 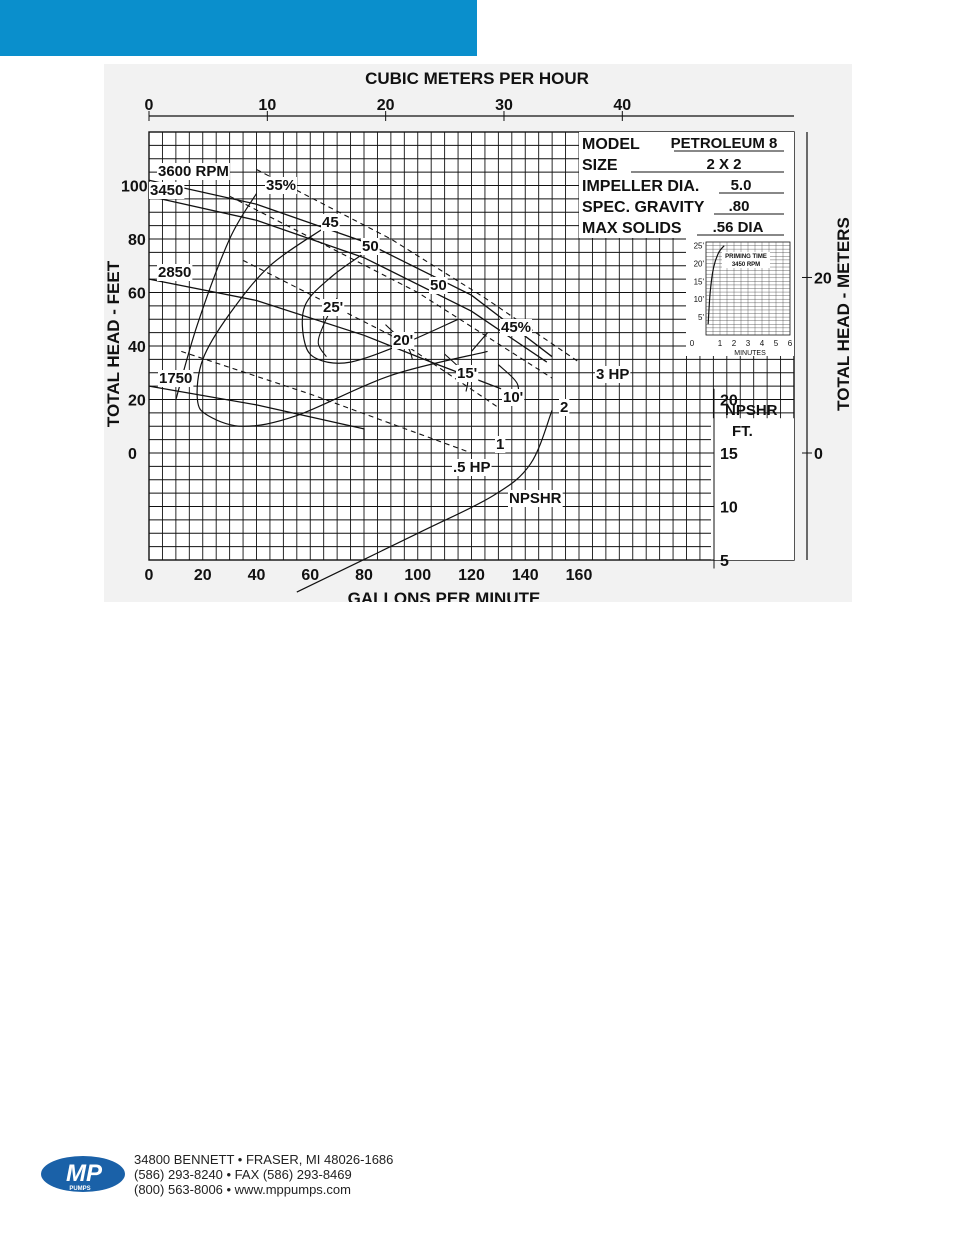 What do you see at coordinates (137, 347) in the screenshot?
I see `y-left-tick-label: 40` at bounding box center [137, 347].